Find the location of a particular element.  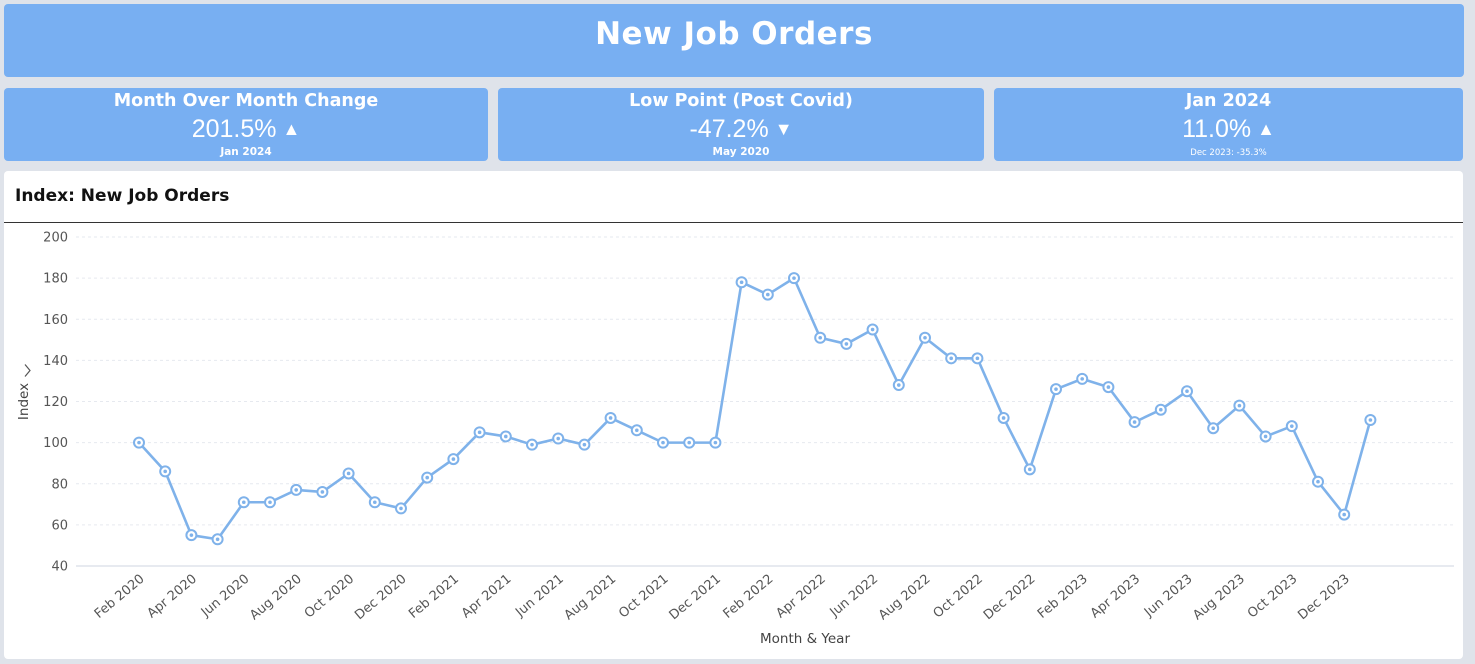

kpi-value-row: 11.0% ▲ is located at coordinates (1228, 129).